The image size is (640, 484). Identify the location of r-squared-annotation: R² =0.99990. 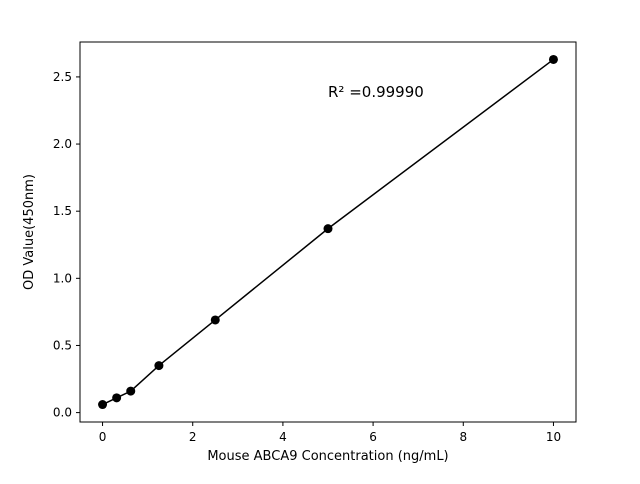
(376, 92).